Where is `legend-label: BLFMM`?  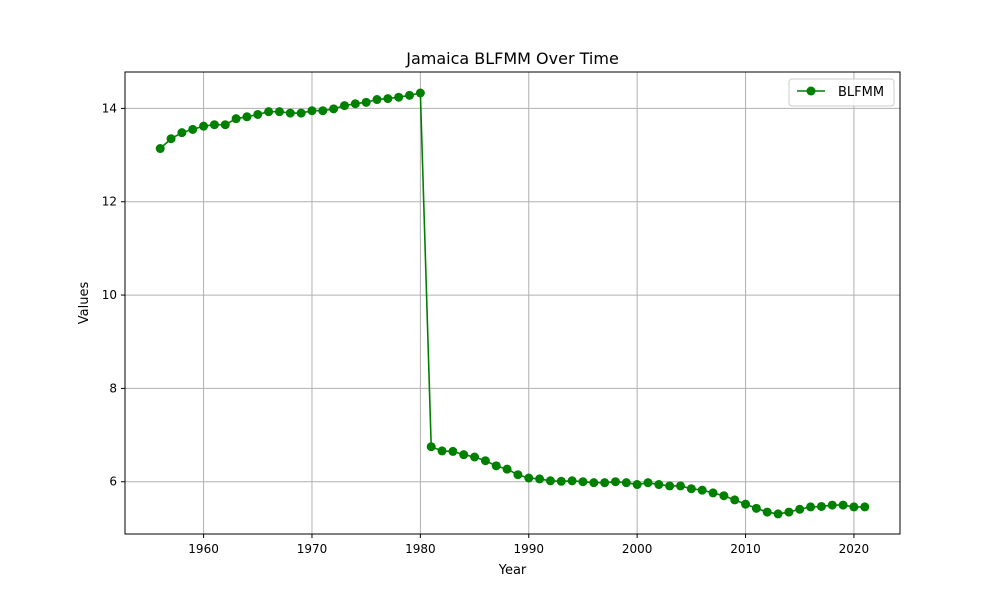 legend-label: BLFMM is located at coordinates (861, 92).